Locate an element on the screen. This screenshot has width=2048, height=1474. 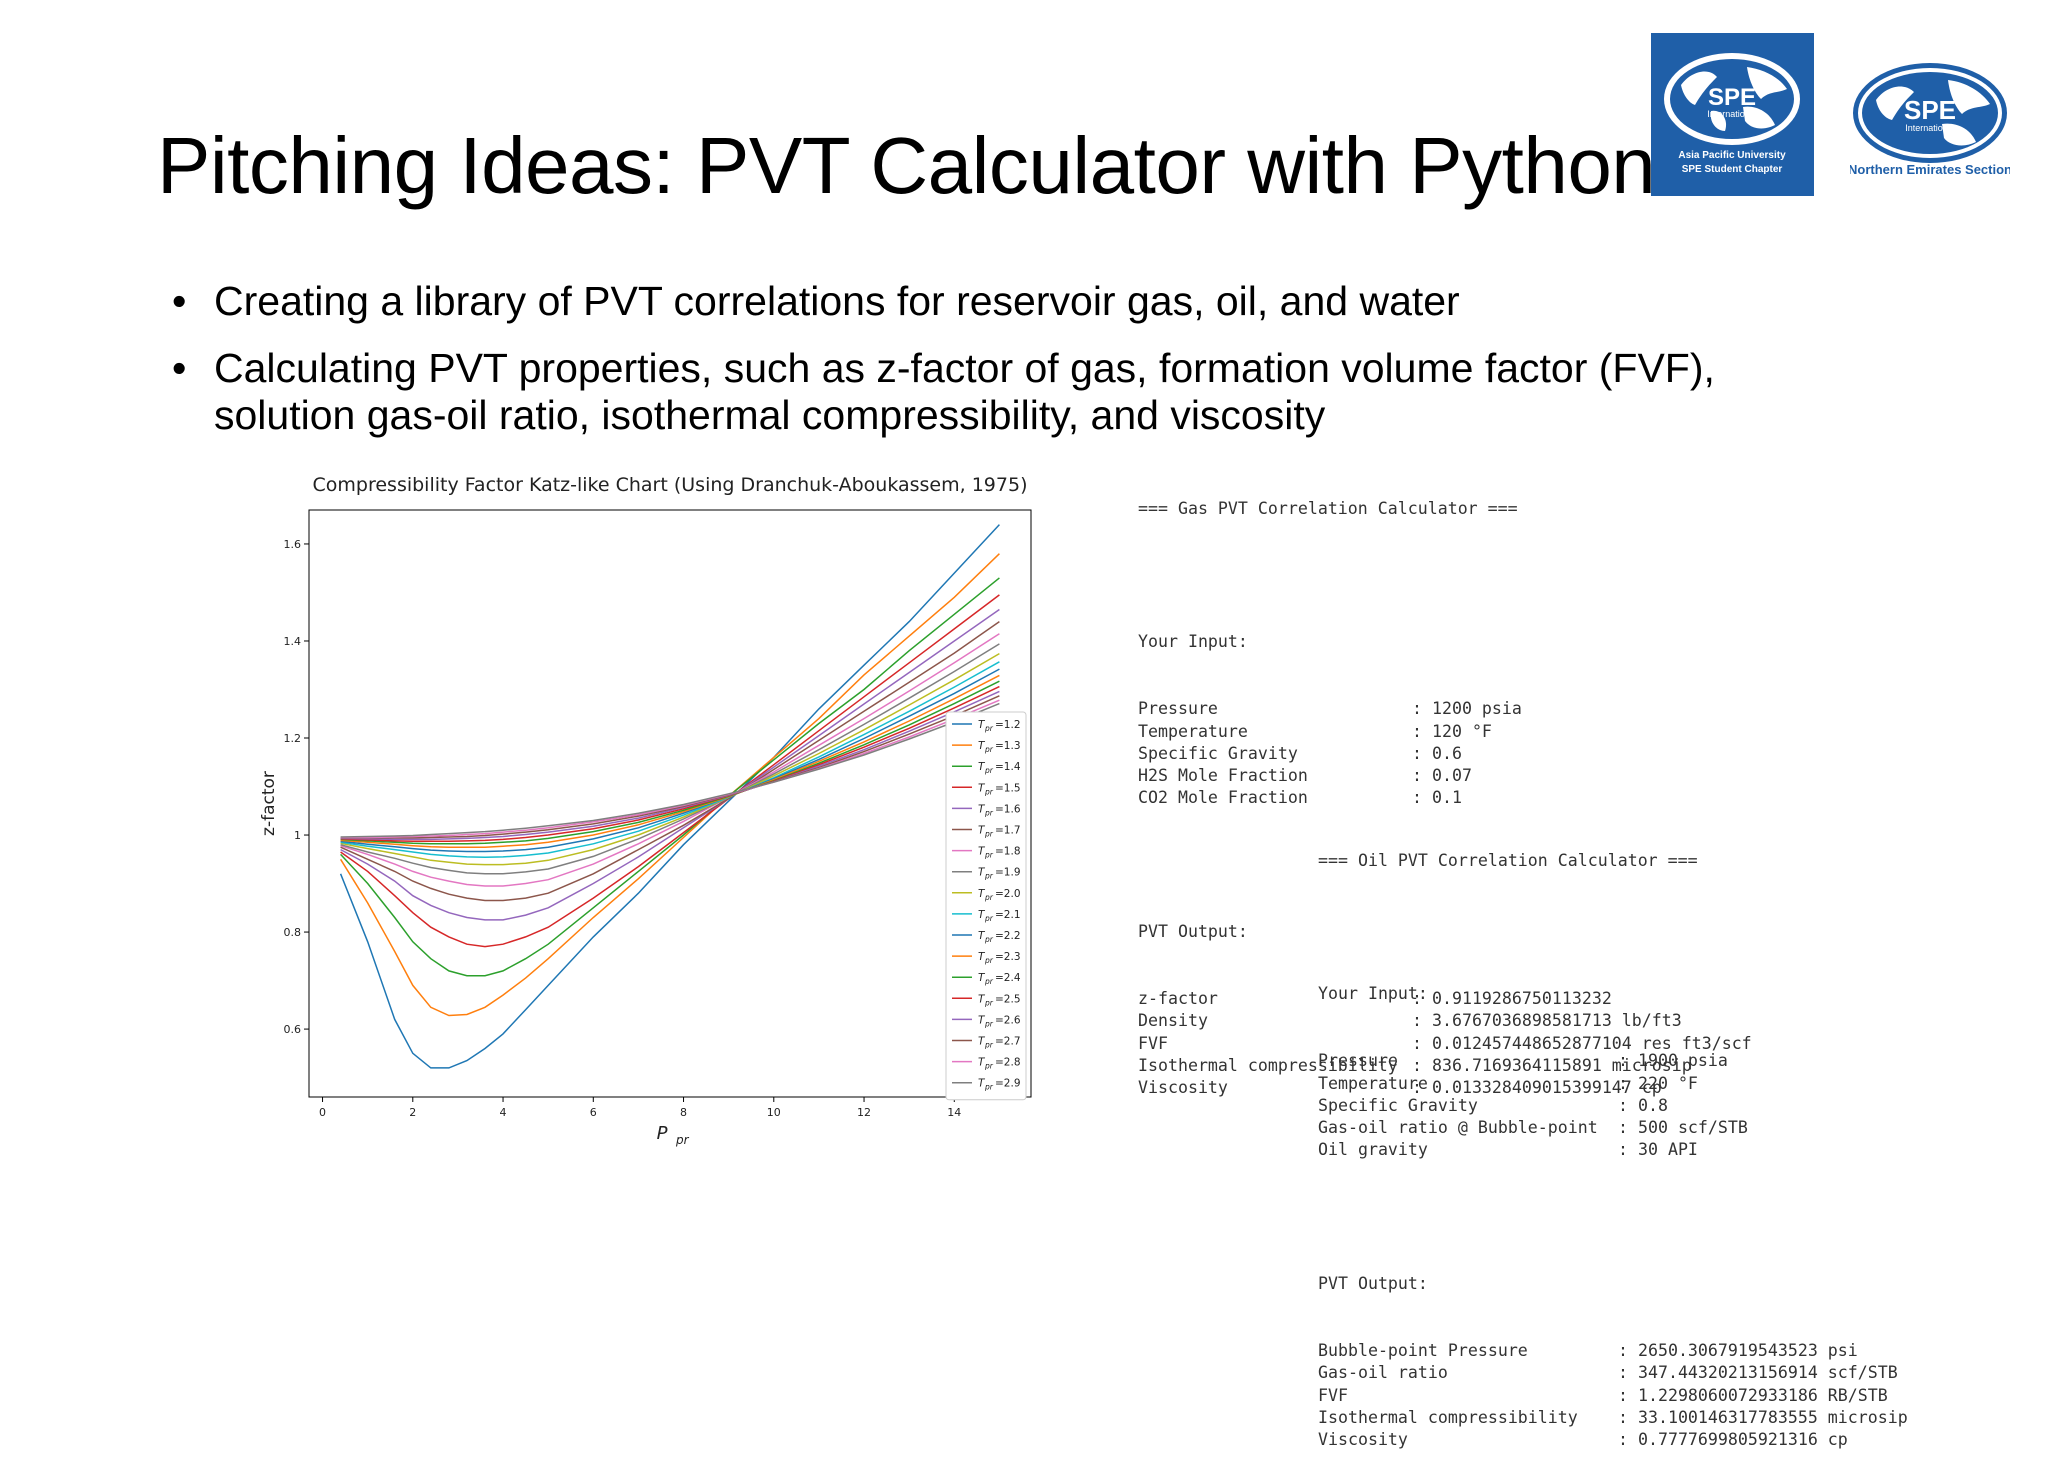
x-tick-label: 14 is located at coordinates (954, 1112).